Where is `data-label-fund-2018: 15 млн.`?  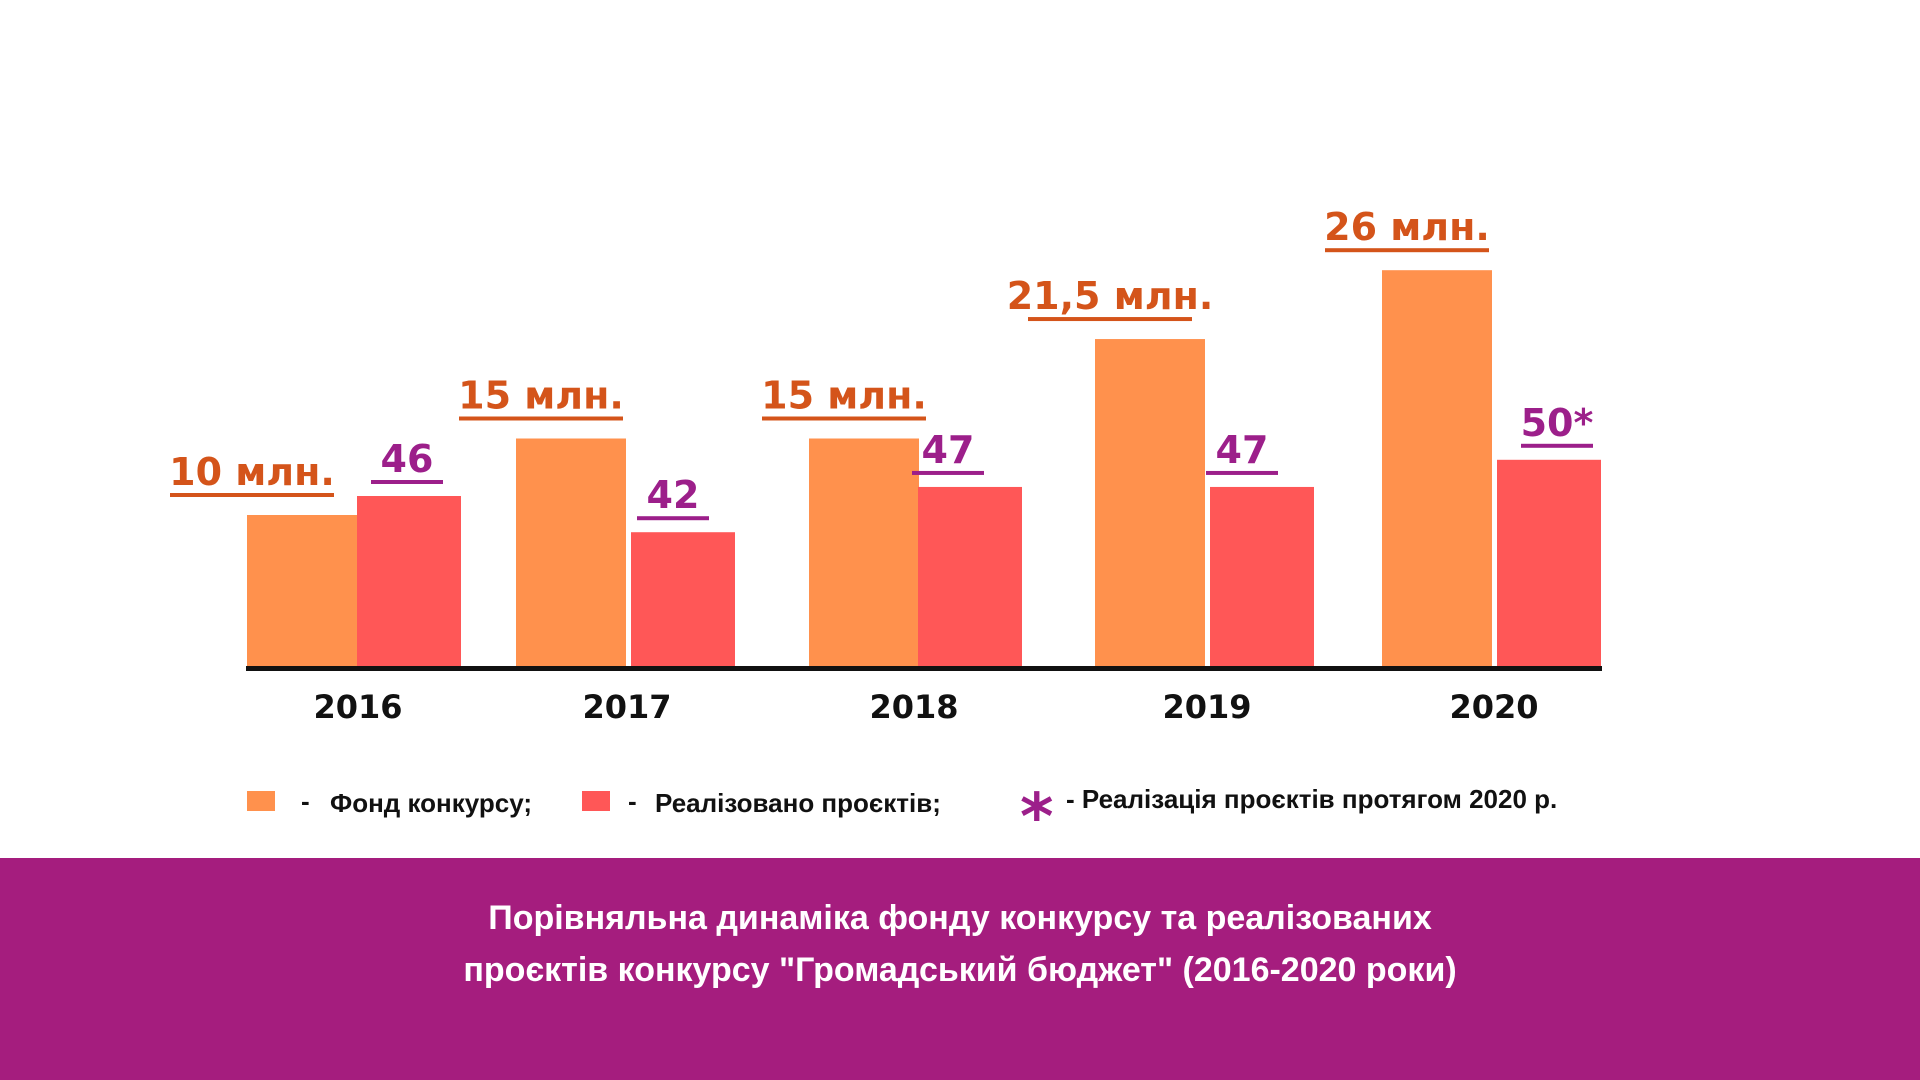 data-label-fund-2018: 15 млн. is located at coordinates (844, 396).